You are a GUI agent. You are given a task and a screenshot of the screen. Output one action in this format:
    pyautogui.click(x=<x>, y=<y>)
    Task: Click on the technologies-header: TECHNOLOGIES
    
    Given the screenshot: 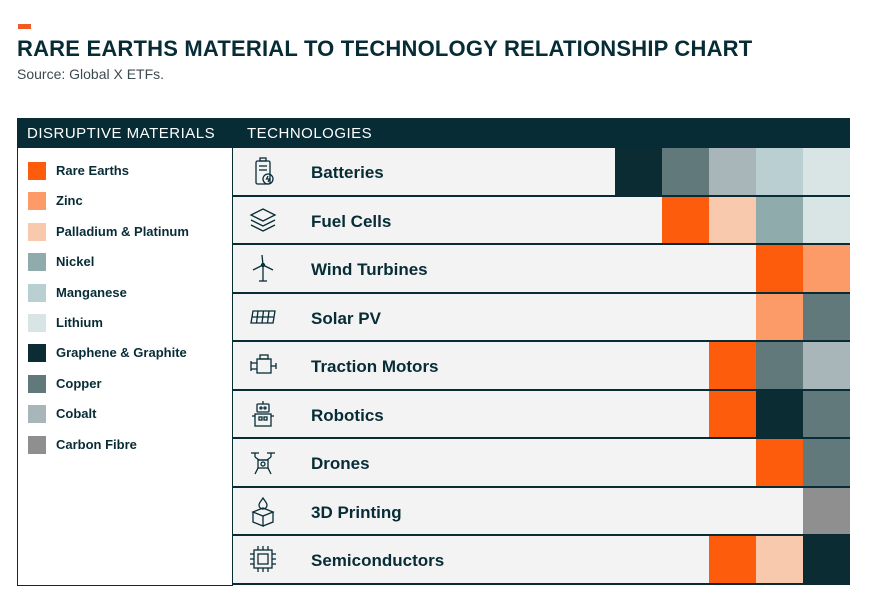 What is the action you would take?
    pyautogui.click(x=310, y=133)
    